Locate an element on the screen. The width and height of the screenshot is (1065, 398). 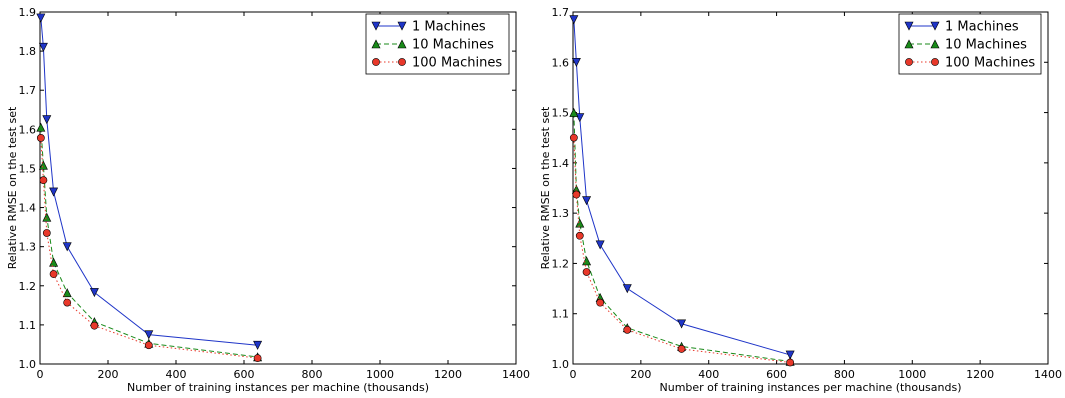
series-line-100-machines is located at coordinates (149, 248).